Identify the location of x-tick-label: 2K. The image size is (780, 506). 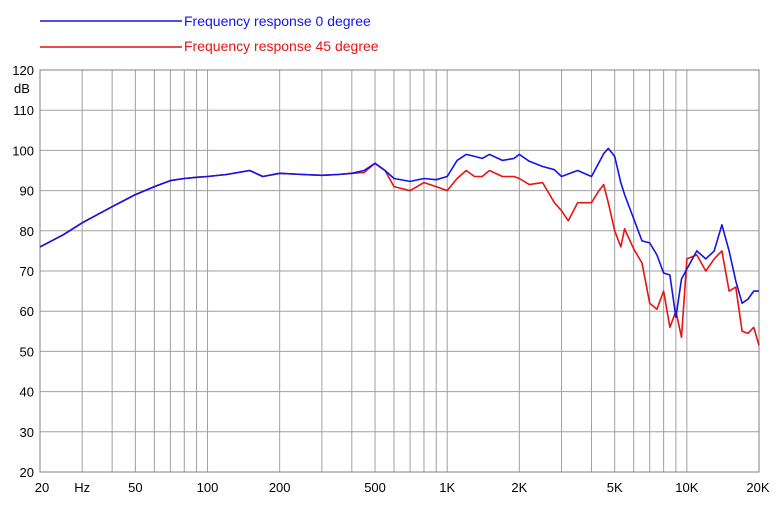
(519, 487).